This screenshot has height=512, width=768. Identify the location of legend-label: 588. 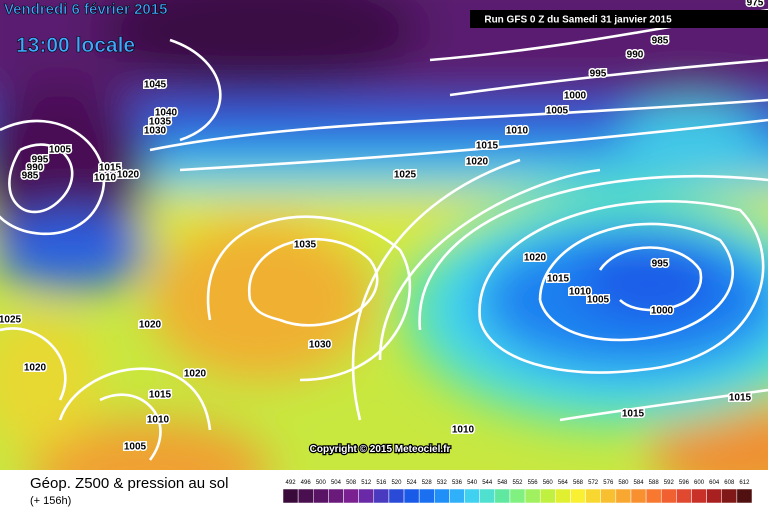
(654, 483).